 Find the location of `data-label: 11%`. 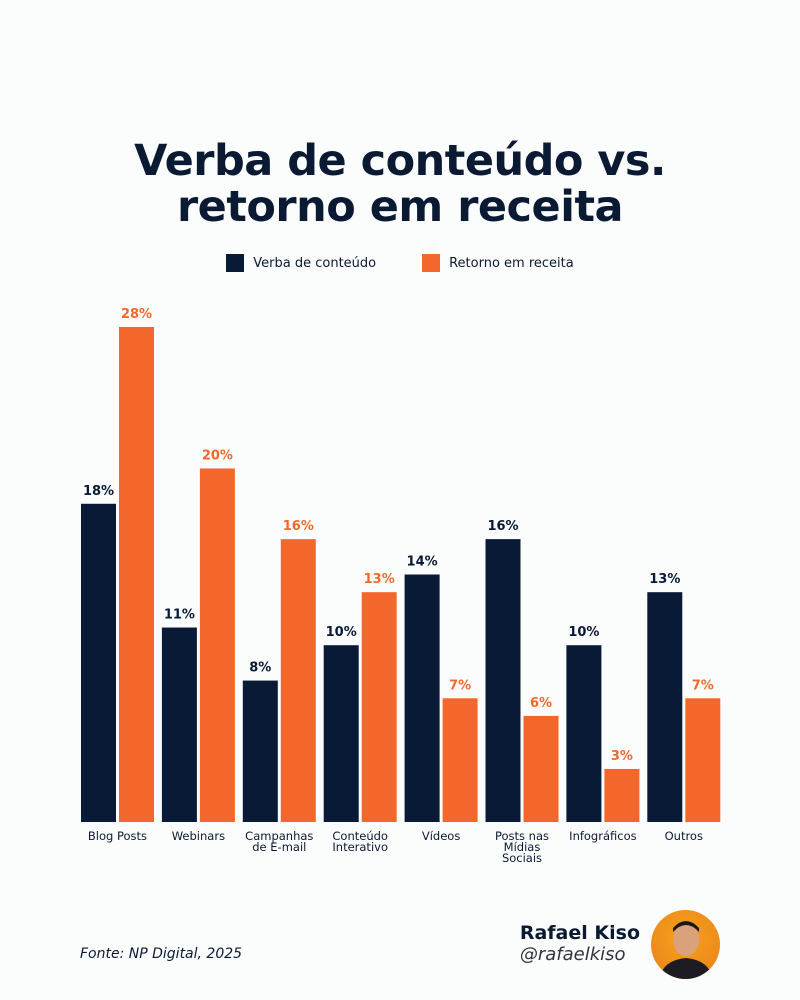

data-label: 11% is located at coordinates (179, 615).